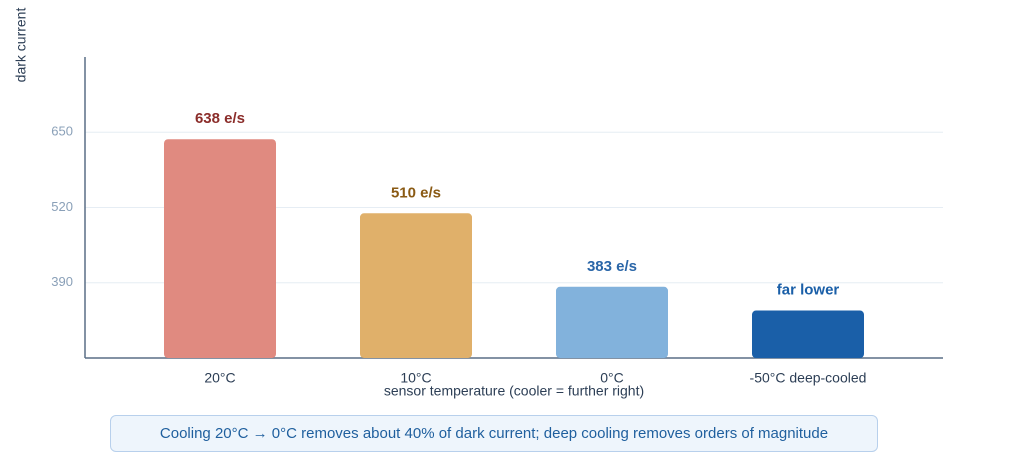 The width and height of the screenshot is (1024, 466). I want to click on y-tick-label: 520, so click(62, 206).